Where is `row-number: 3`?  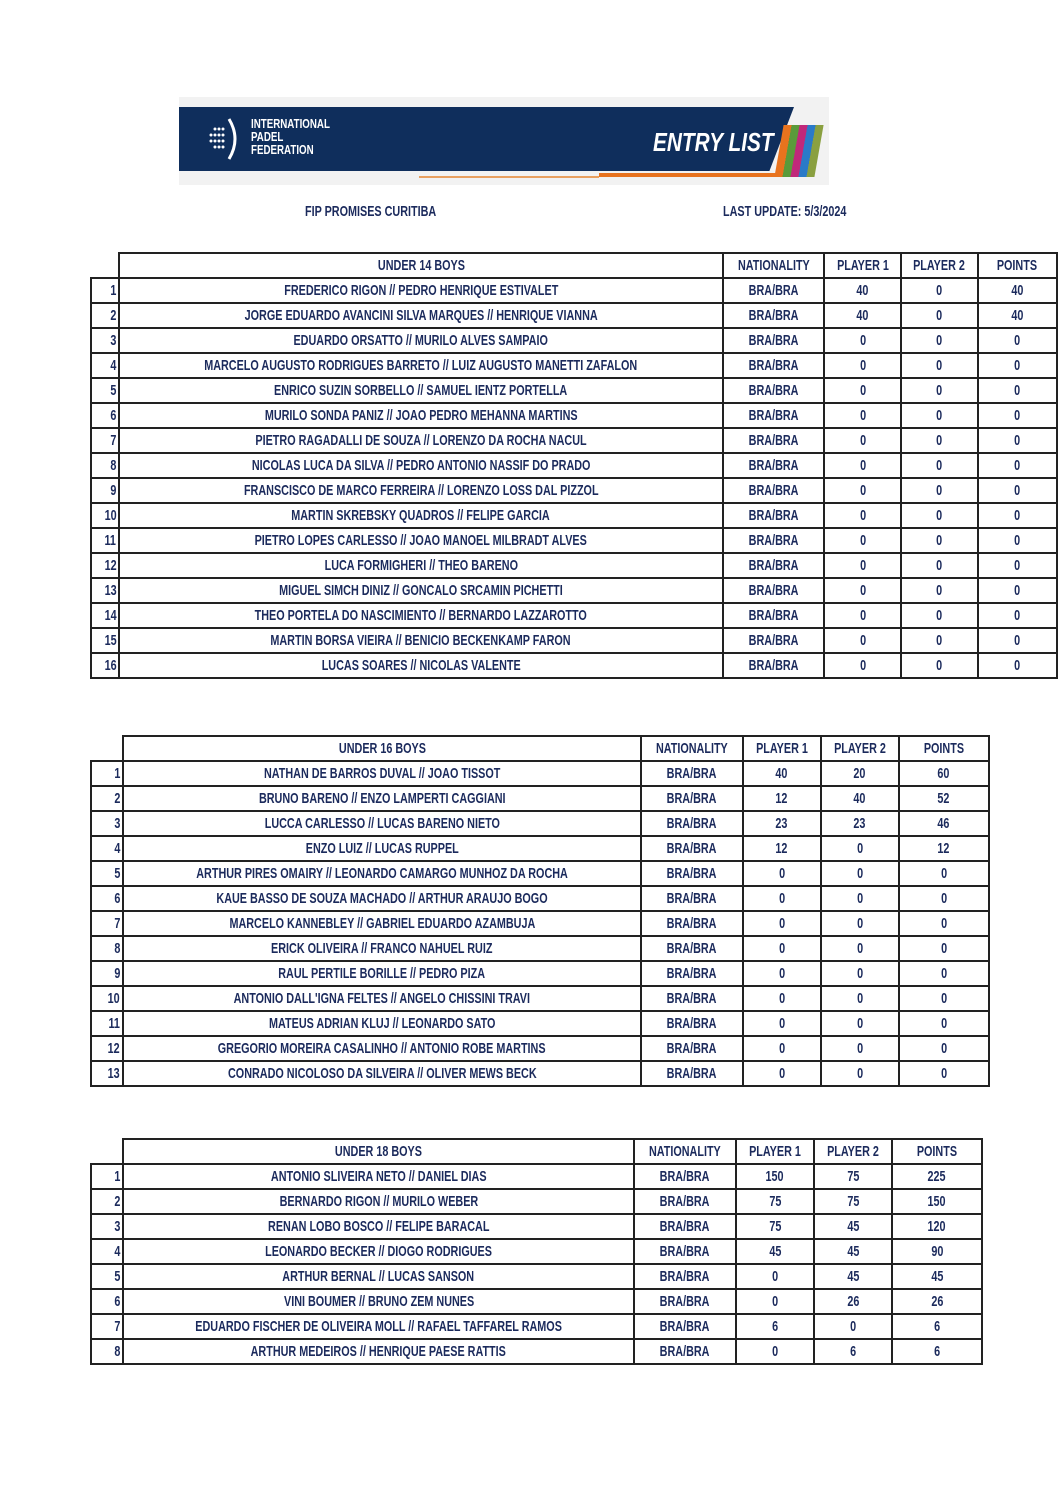 row-number: 3 is located at coordinates (105, 340).